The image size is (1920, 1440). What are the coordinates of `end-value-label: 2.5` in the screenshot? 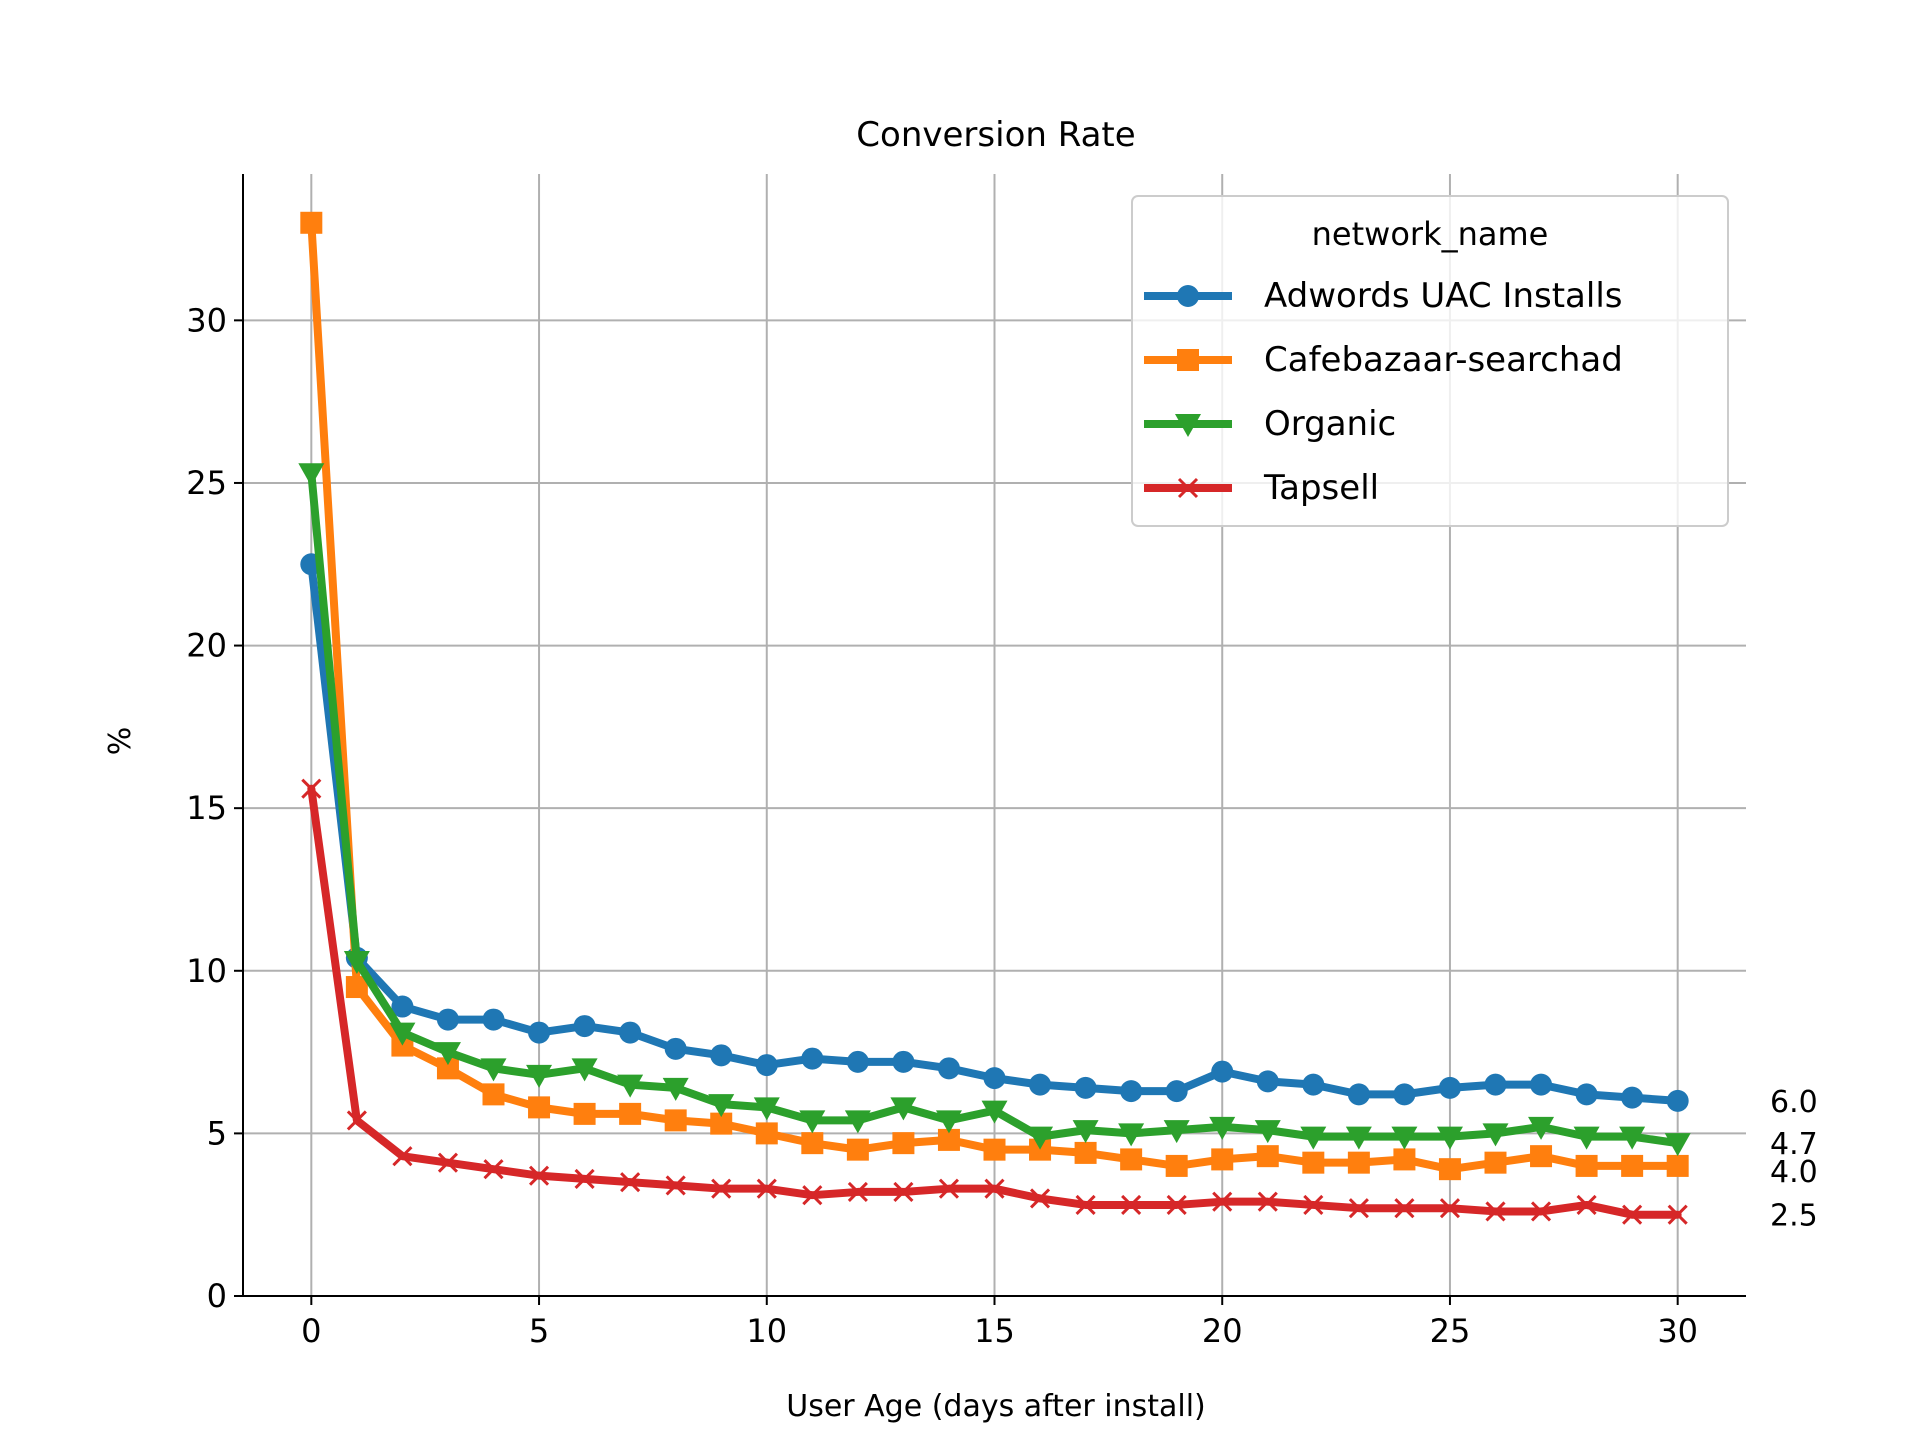 It's located at (1794, 1216).